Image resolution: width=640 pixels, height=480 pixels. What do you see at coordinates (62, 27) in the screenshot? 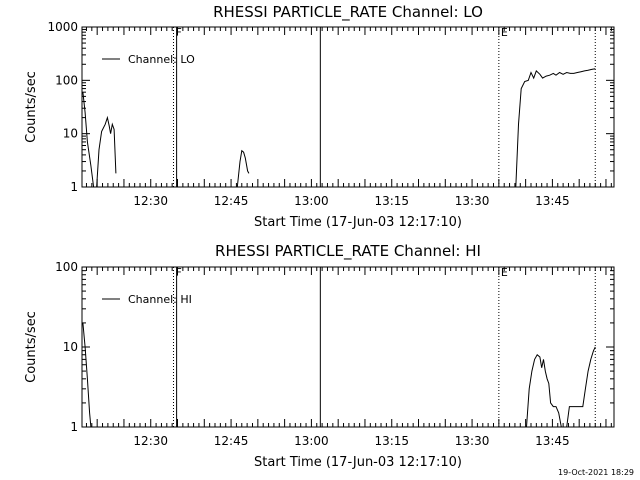
I see `y-tick-label: 1000` at bounding box center [62, 27].